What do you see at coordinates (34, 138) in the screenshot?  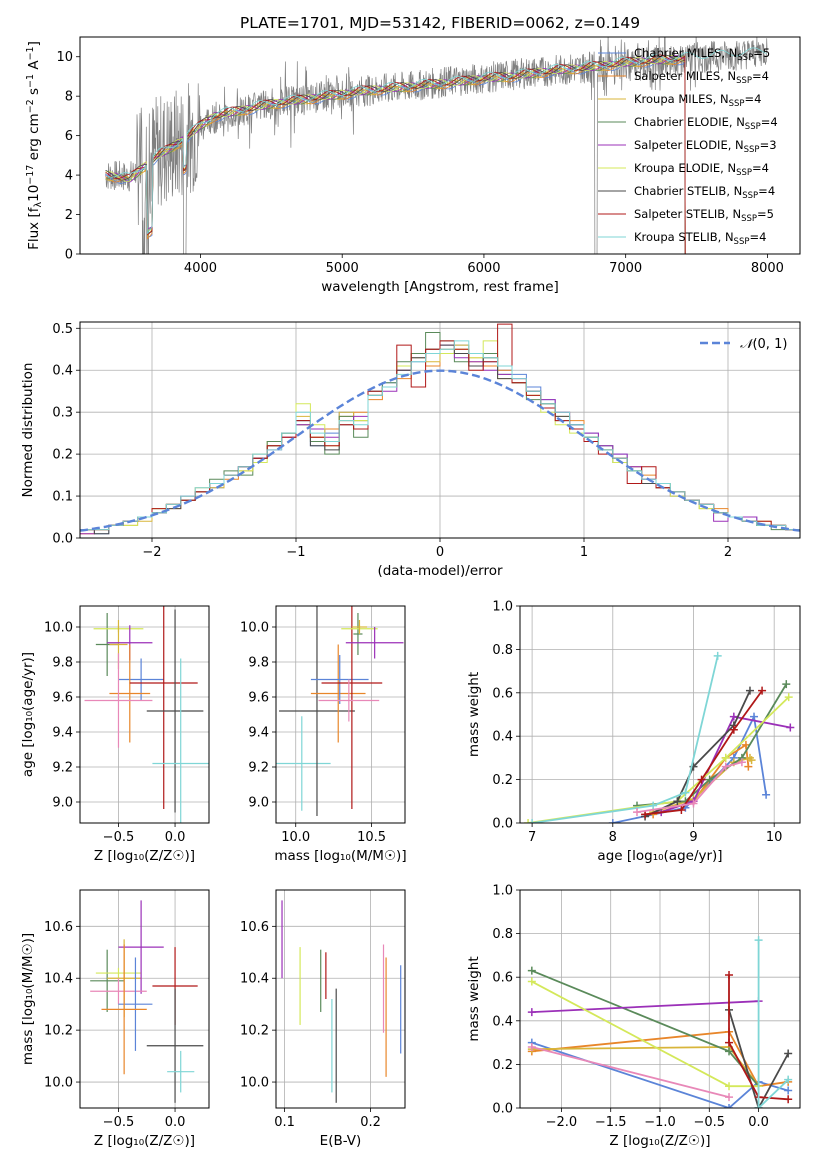 I see `y-label-part: erg cm` at bounding box center [34, 138].